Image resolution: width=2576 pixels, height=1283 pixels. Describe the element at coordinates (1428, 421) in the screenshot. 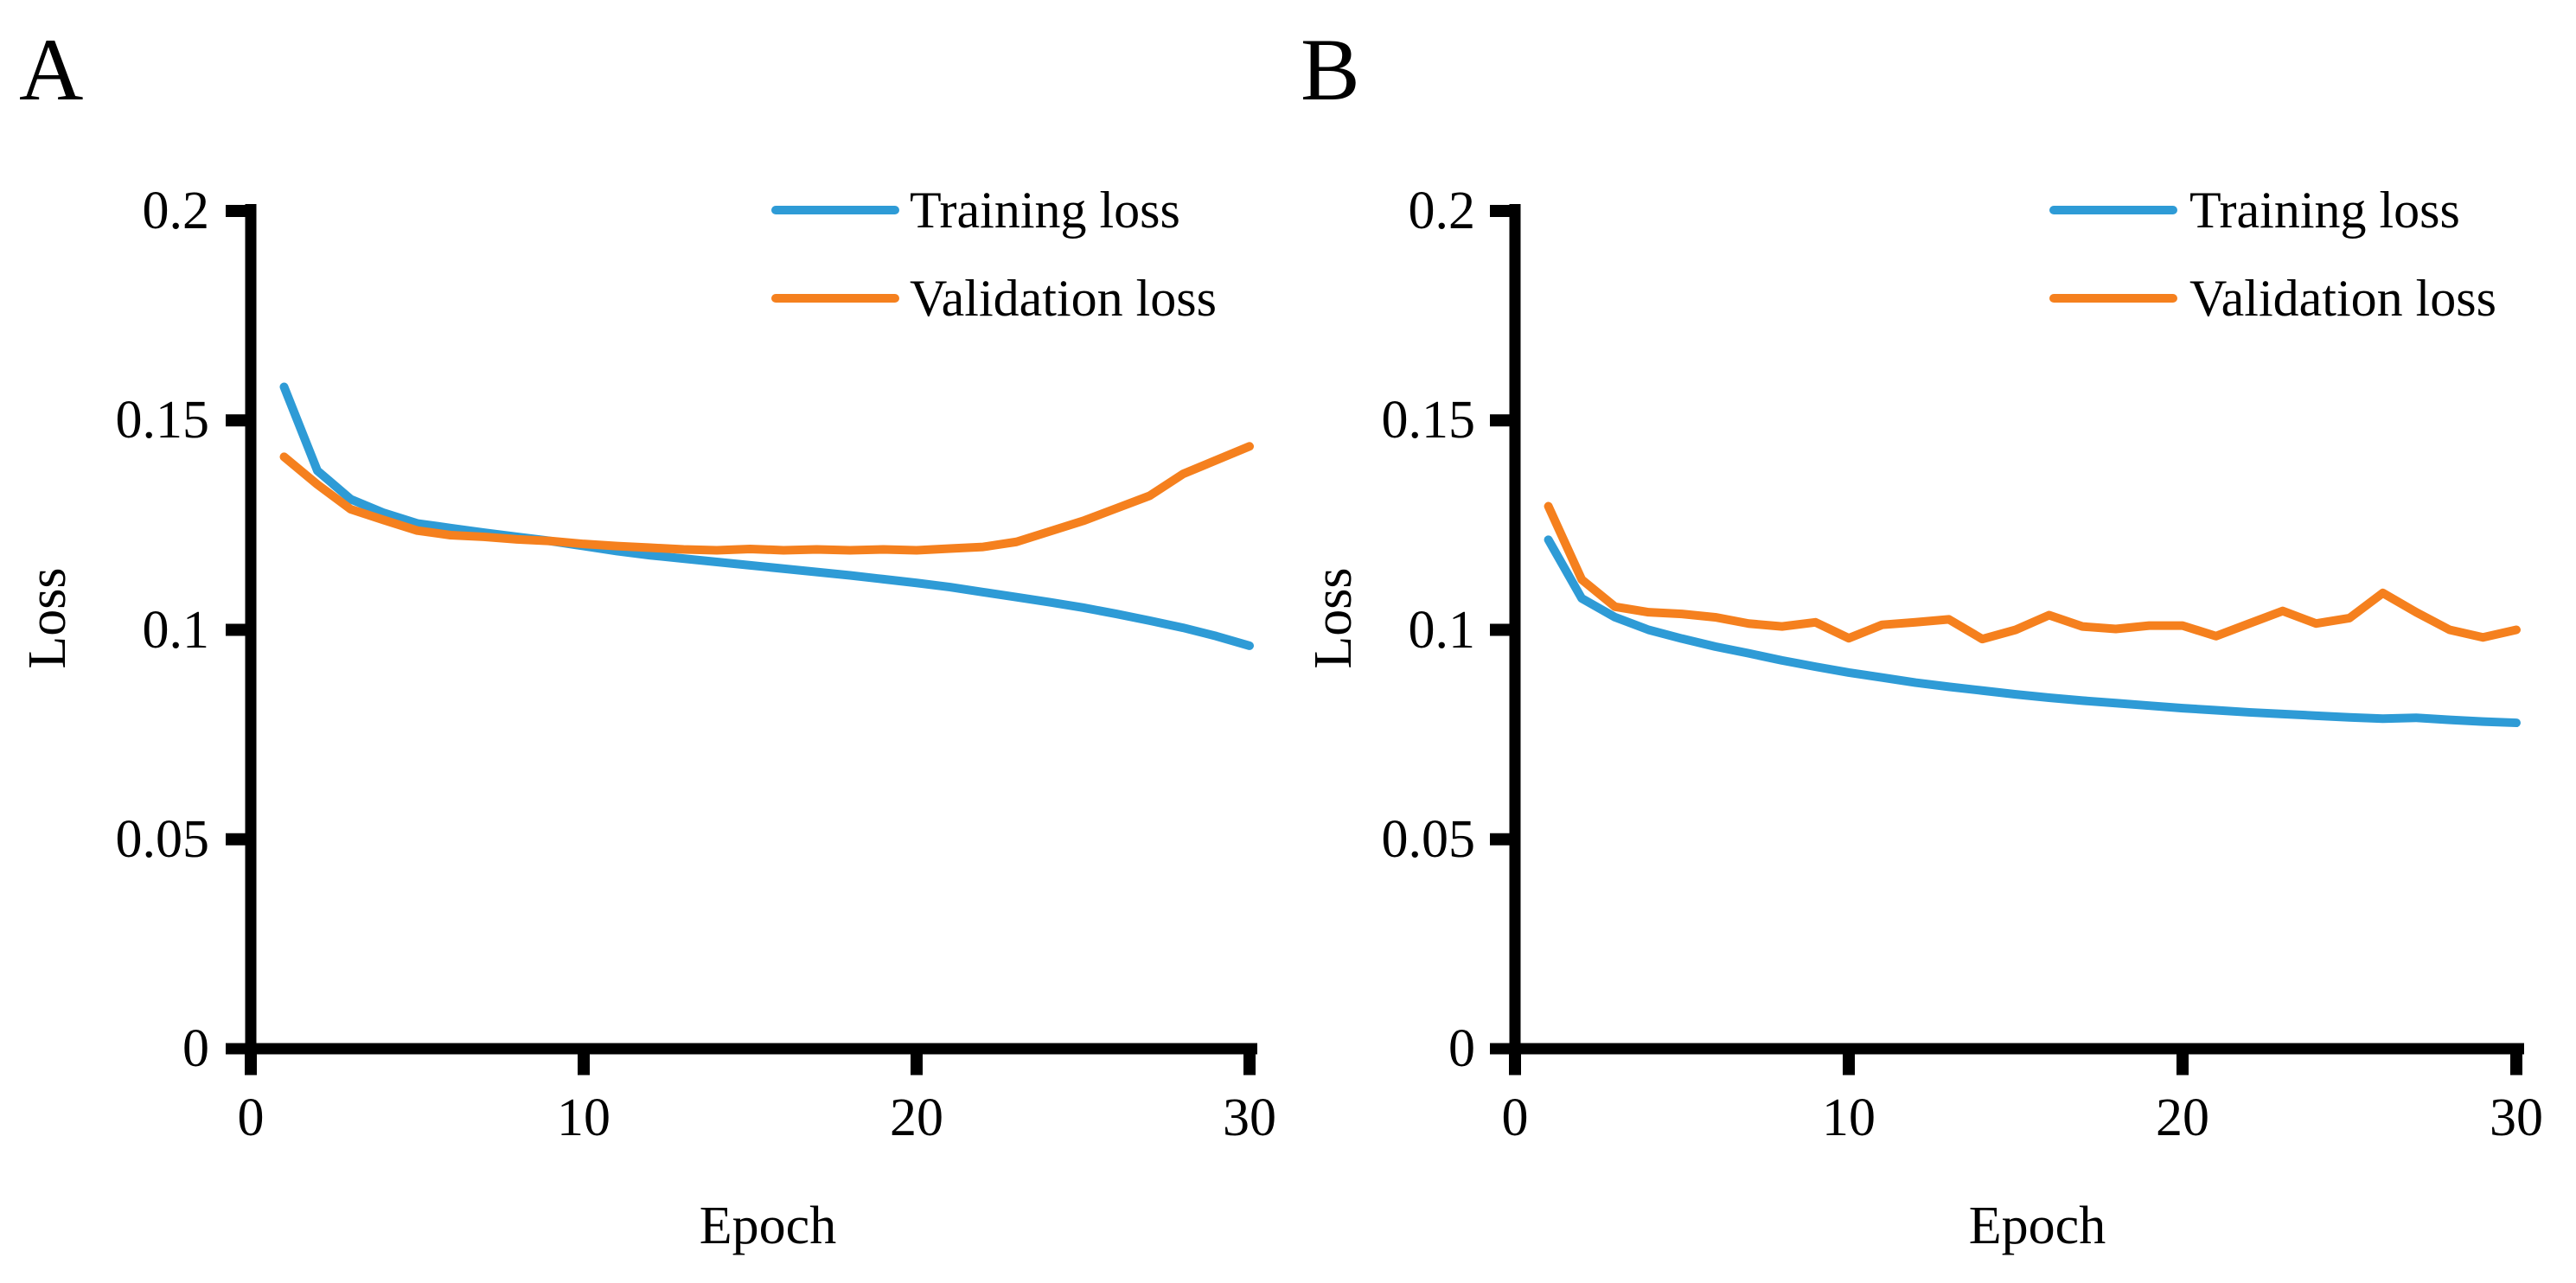

I see `panel-b-y-tick-label: 0.15` at that location.